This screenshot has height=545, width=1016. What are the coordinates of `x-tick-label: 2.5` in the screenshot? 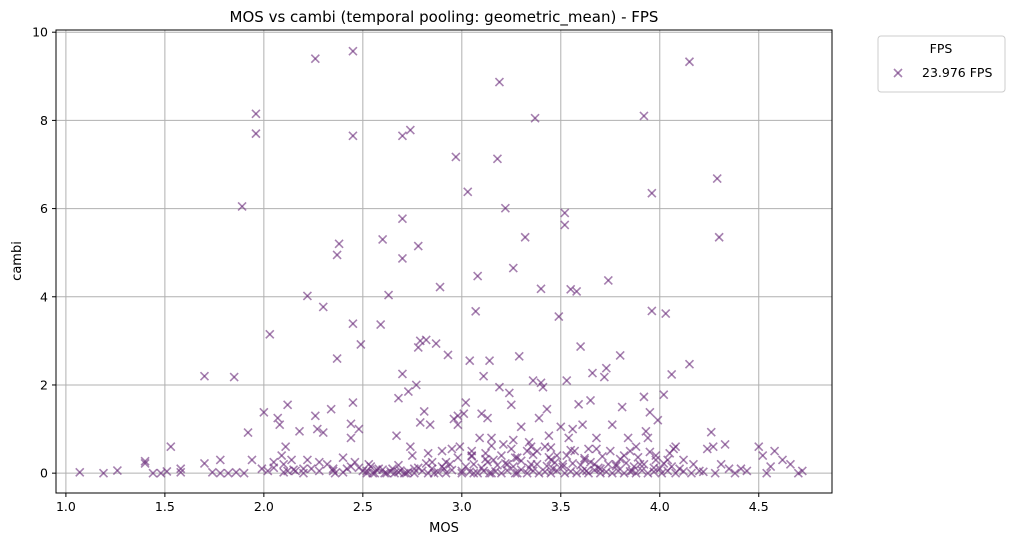 It's located at (363, 506).